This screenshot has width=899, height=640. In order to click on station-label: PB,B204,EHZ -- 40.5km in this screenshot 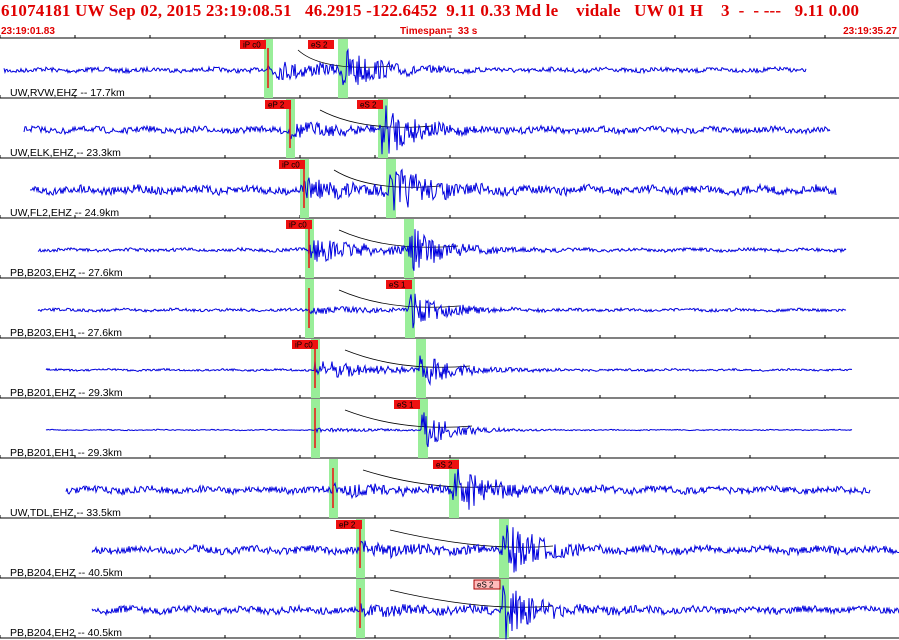, I will do `click(66, 573)`.